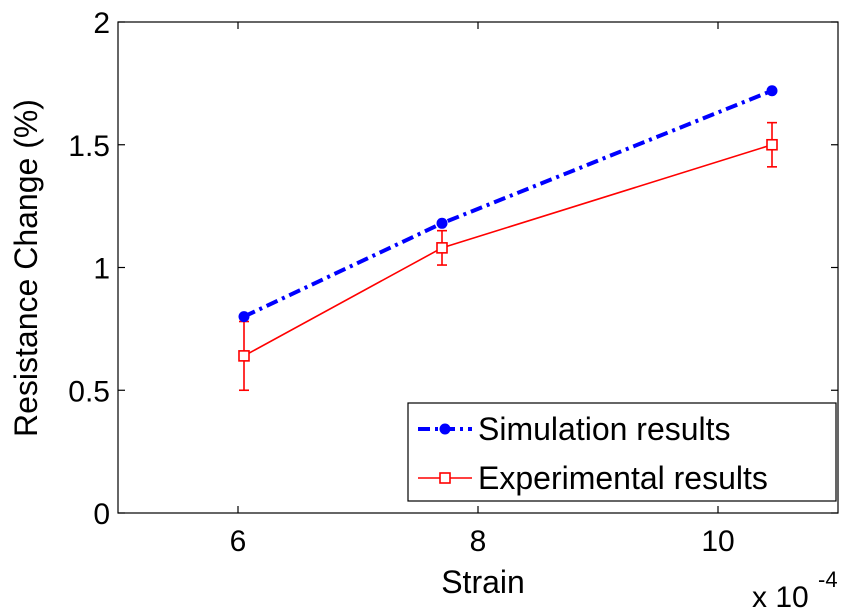 This screenshot has width=850, height=613. Describe the element at coordinates (623, 478) in the screenshot. I see `legend-exp-label: Experimental results` at that location.